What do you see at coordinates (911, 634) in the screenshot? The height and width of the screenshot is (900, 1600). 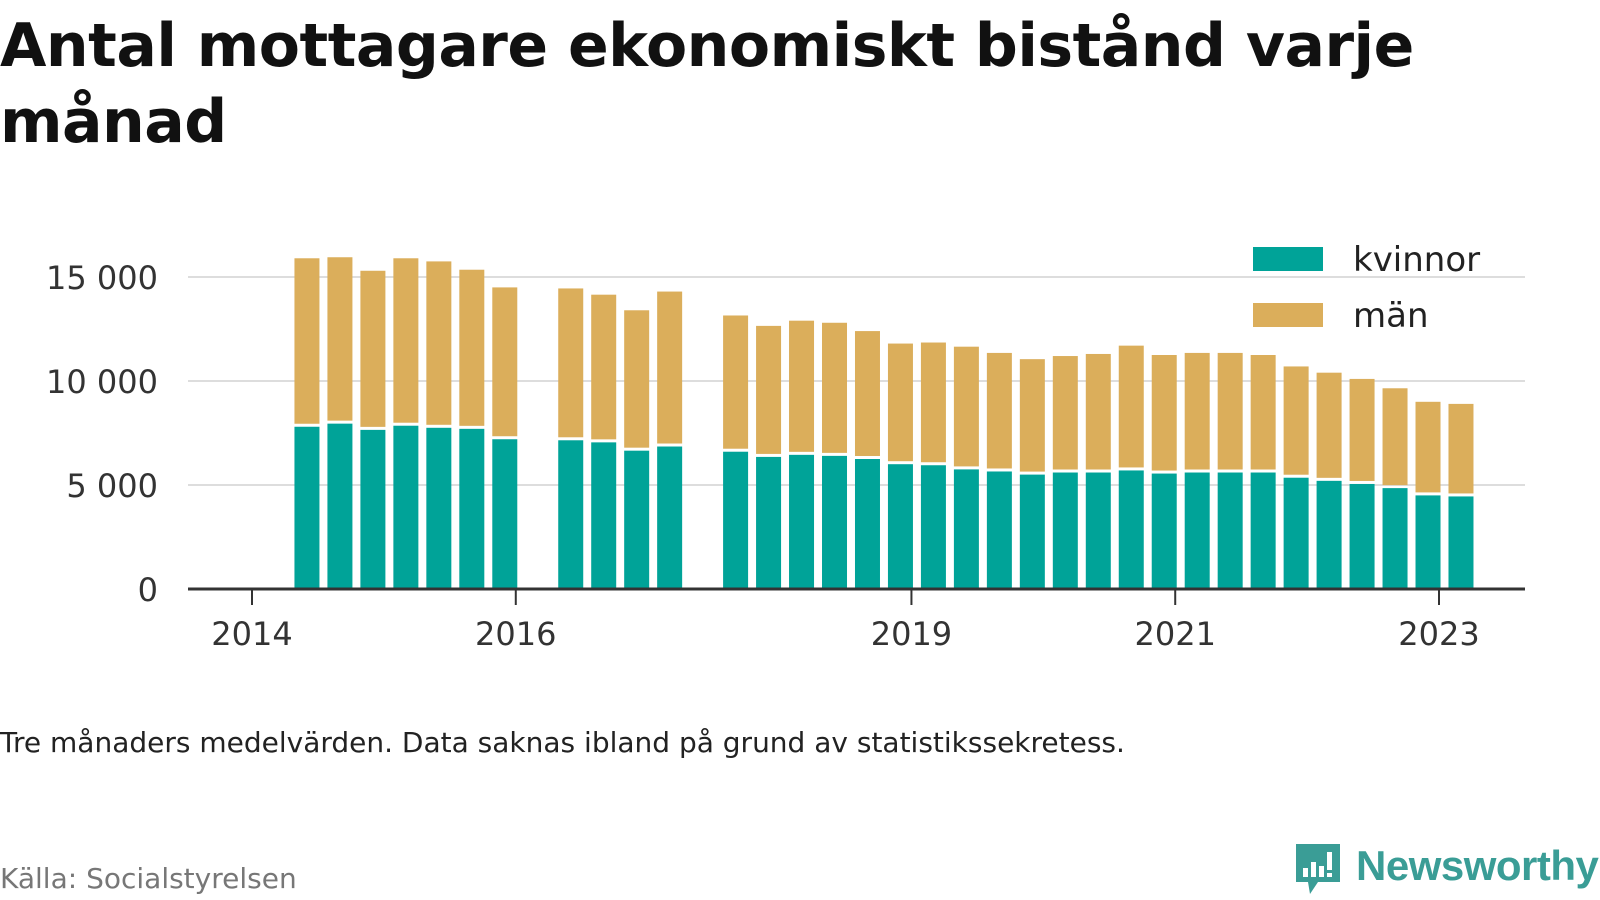 I see `x-tick-label: 2019` at bounding box center [911, 634].